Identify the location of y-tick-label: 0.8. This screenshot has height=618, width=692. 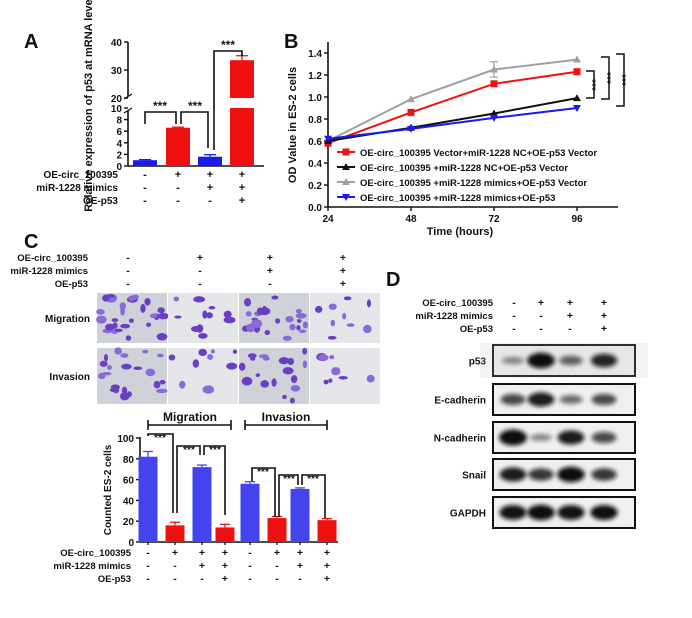
(315, 120).